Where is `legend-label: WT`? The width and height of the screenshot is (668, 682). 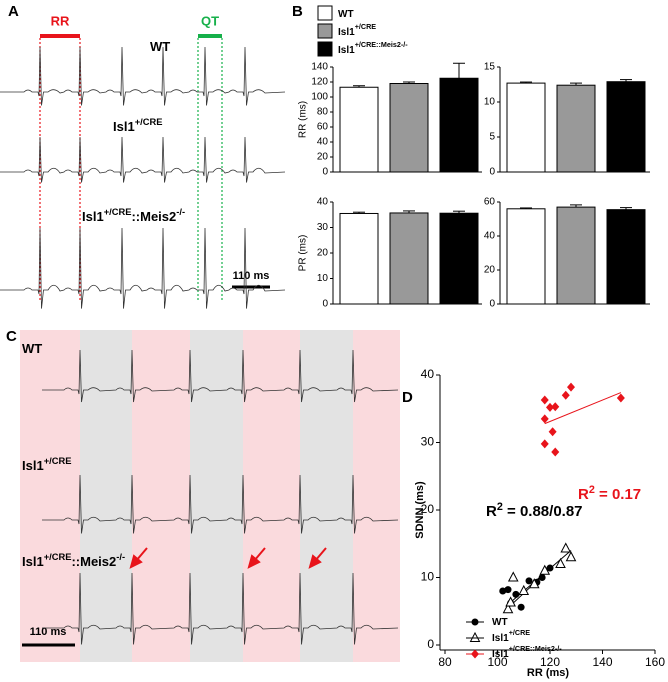
legend-label: WT is located at coordinates (346, 14).